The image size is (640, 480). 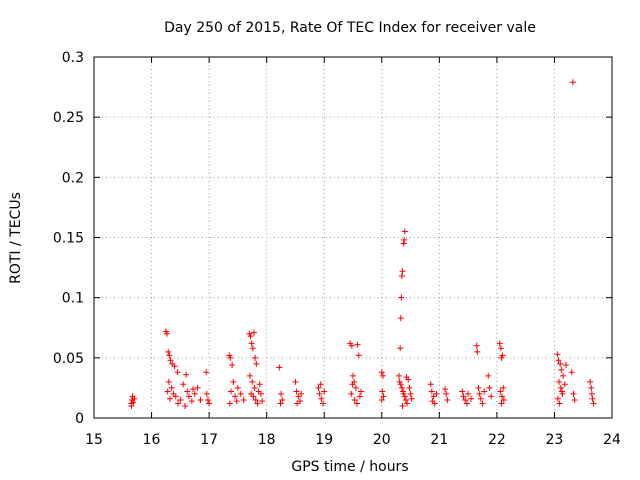 What do you see at coordinates (73, 58) in the screenshot?
I see `y-tick-label: 0.3` at bounding box center [73, 58].